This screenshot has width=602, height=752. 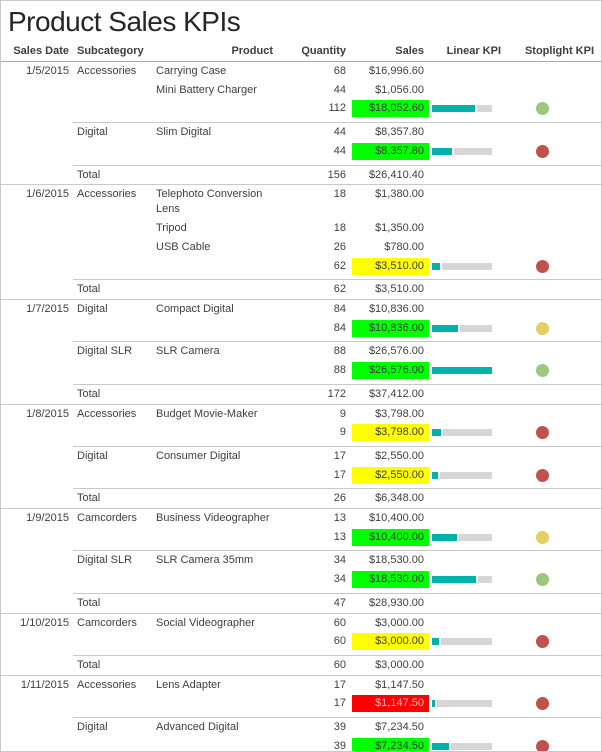 What do you see at coordinates (399, 498) in the screenshot?
I see `sales-value: $6,348.00` at bounding box center [399, 498].